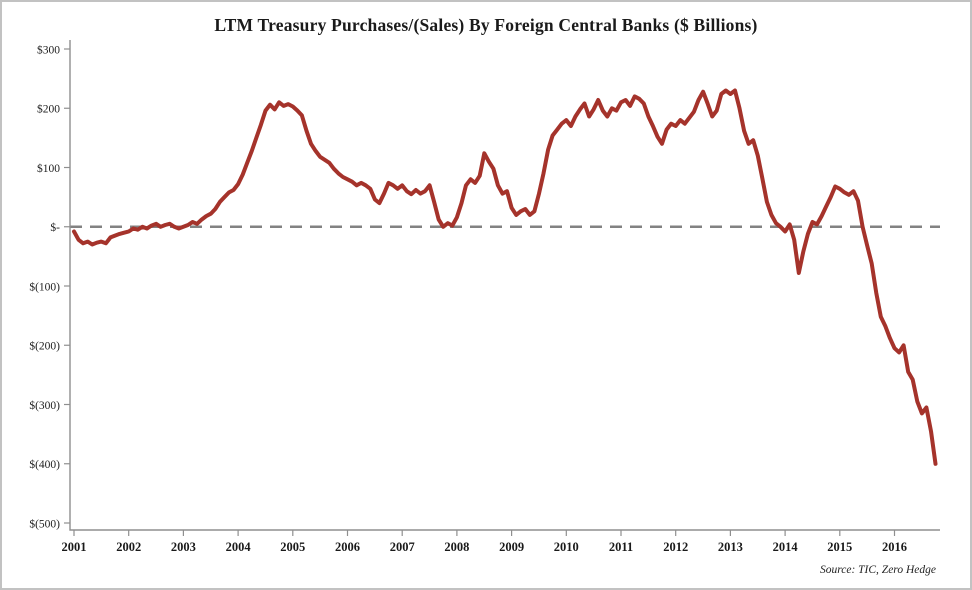 The height and width of the screenshot is (590, 972). I want to click on x-axis-label: 2003, so click(183, 547).